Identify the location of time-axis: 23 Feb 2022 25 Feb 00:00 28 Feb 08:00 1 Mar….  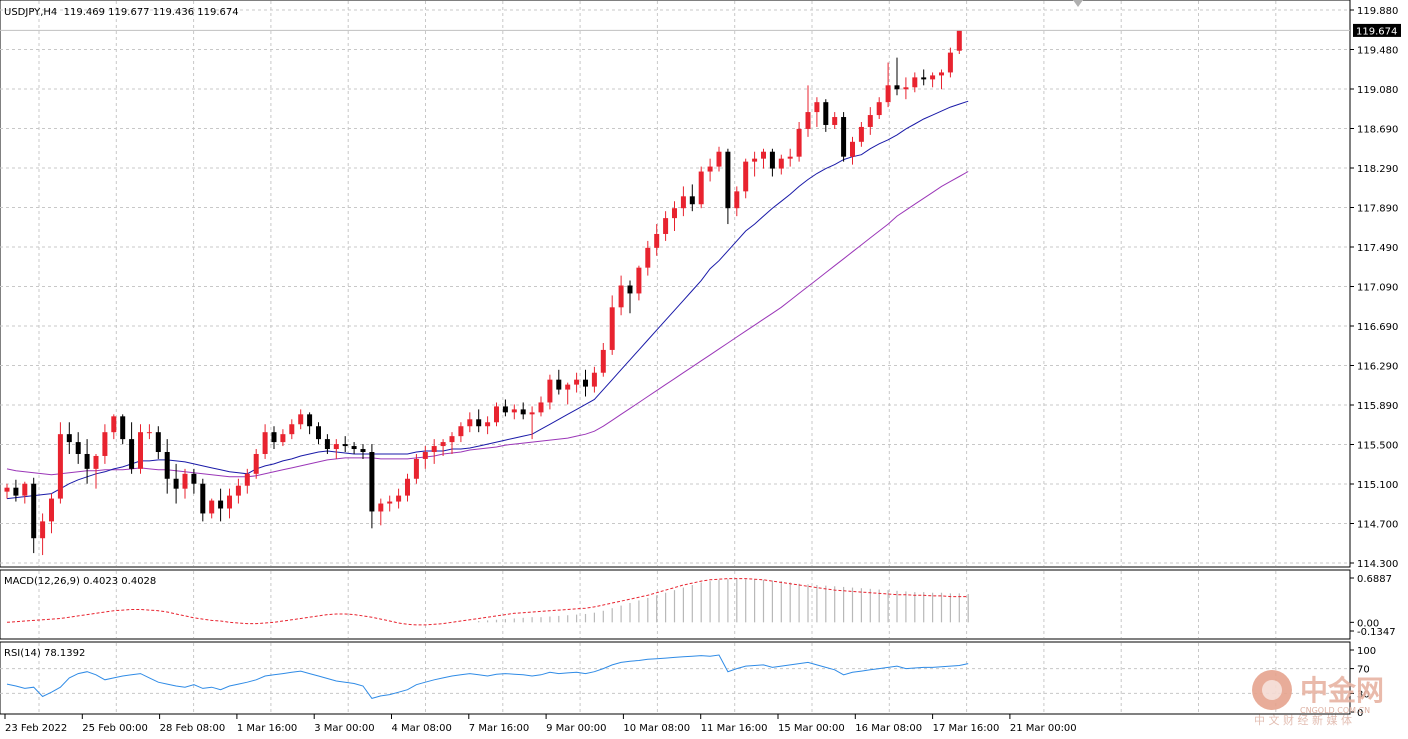
(540, 724).